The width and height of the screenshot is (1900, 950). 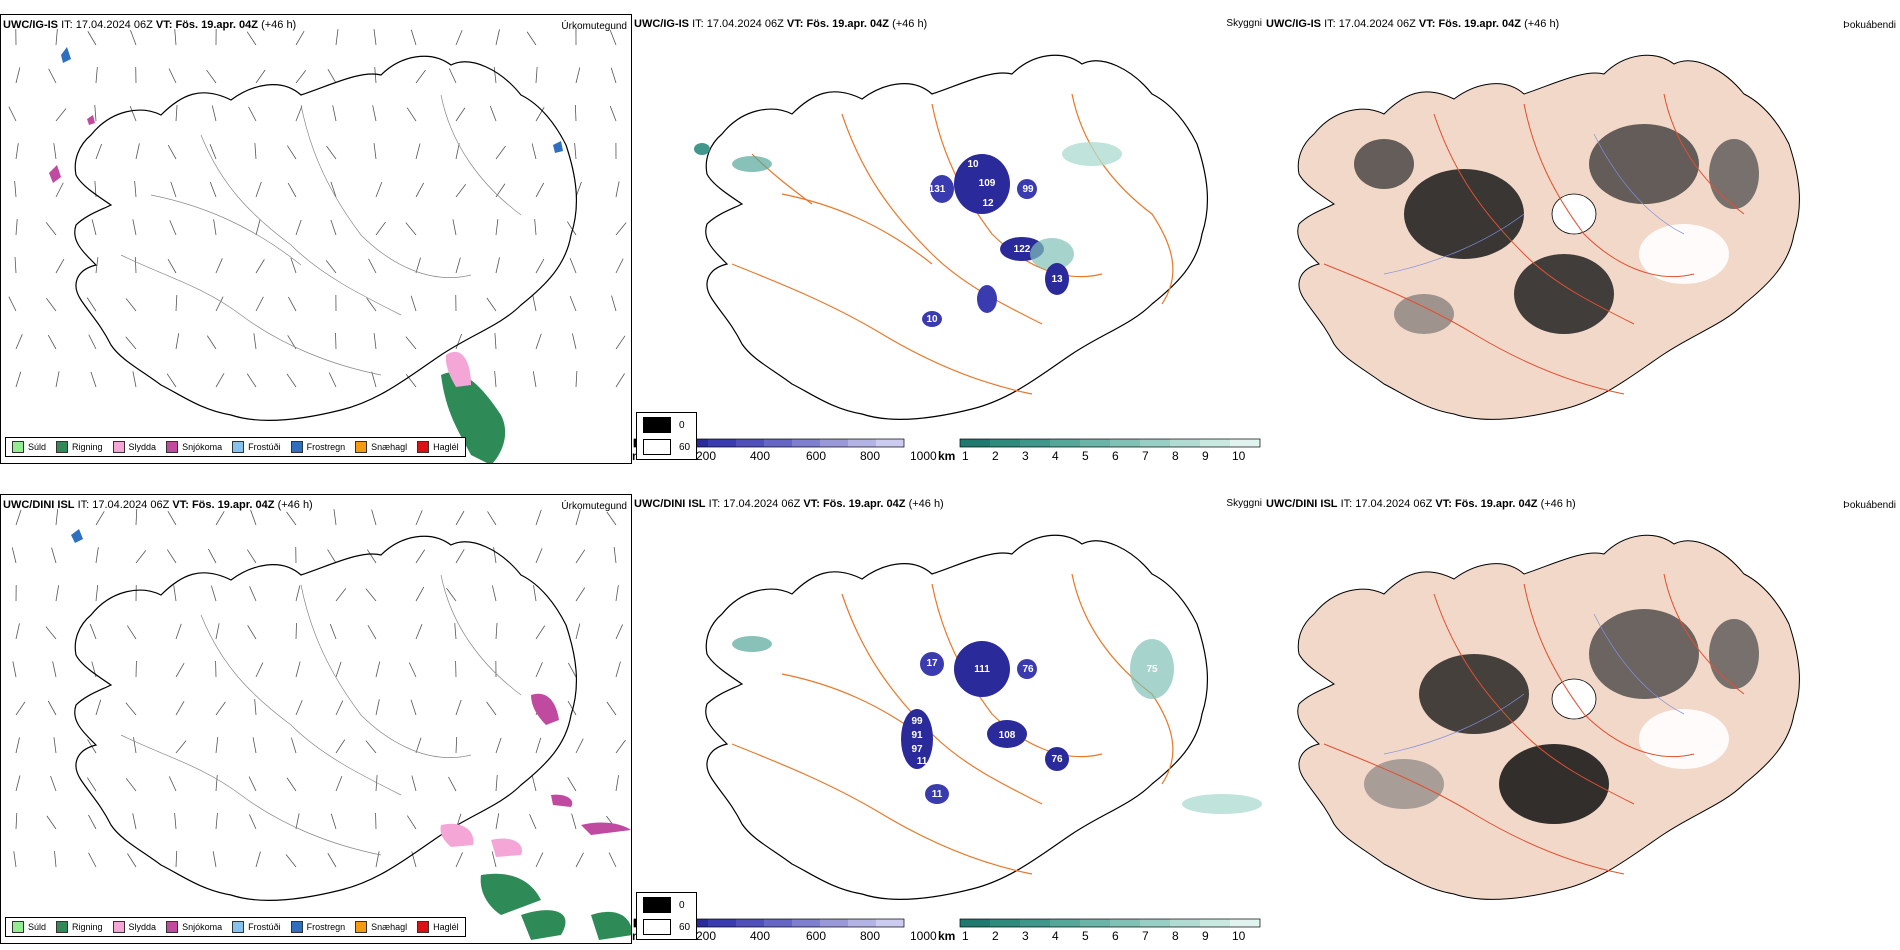 I want to click on tick-label: 6, so click(x=1115, y=936).